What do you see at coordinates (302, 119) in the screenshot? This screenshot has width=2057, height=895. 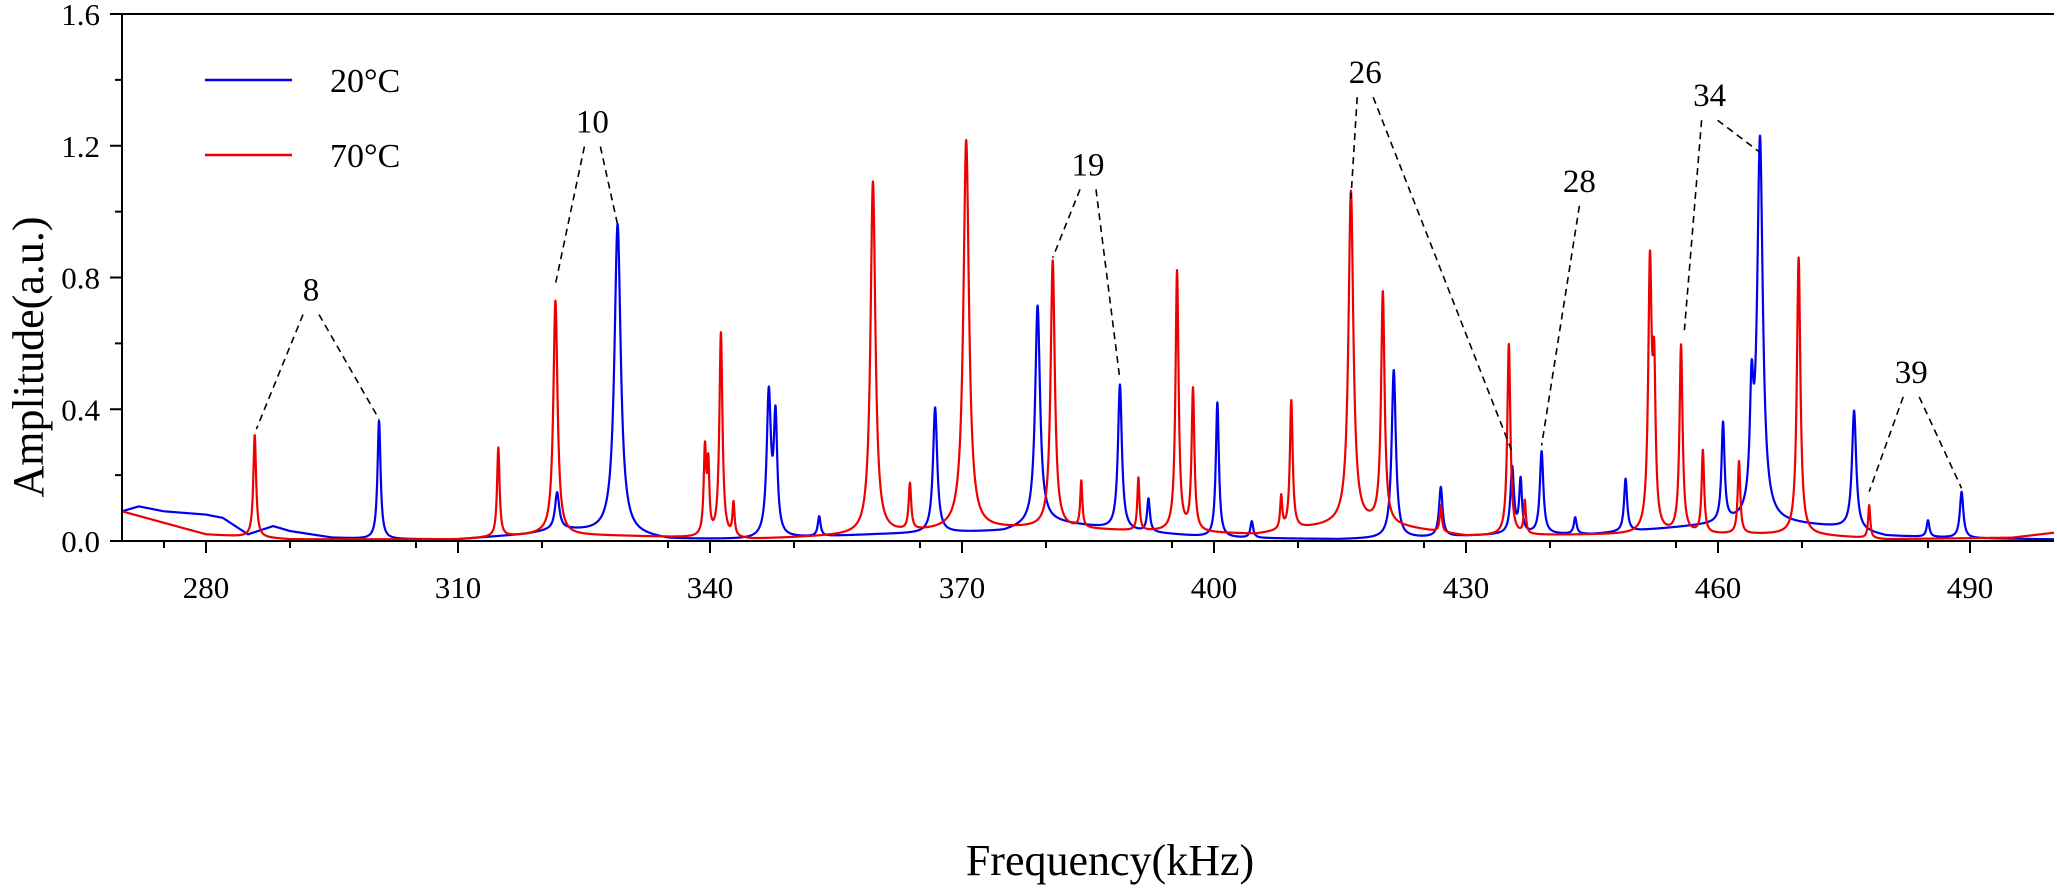 I see `legend: 20°C 70°C` at bounding box center [302, 119].